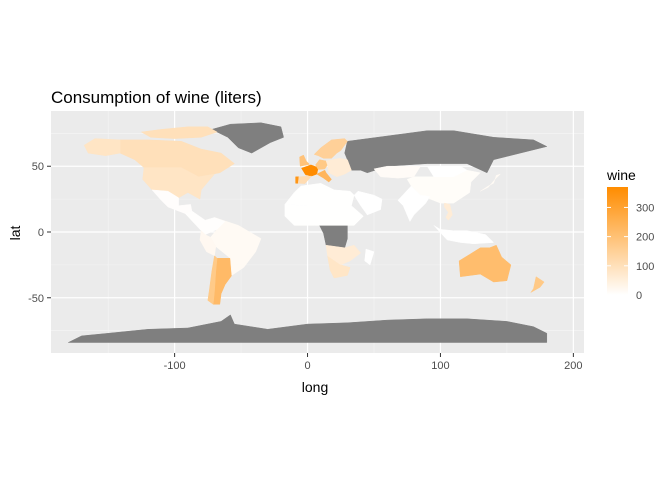  What do you see at coordinates (537, 284) in the screenshot?
I see `region-new-zealand` at bounding box center [537, 284].